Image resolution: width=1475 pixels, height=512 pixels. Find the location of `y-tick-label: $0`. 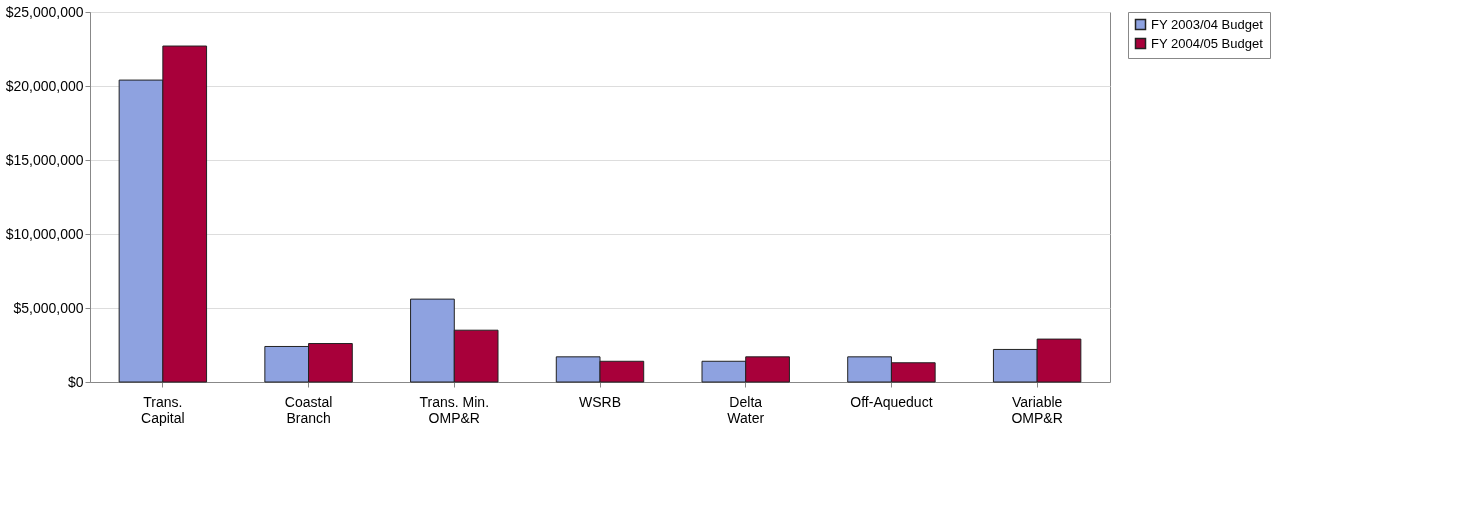

y-tick-label: $0 is located at coordinates (75, 381).